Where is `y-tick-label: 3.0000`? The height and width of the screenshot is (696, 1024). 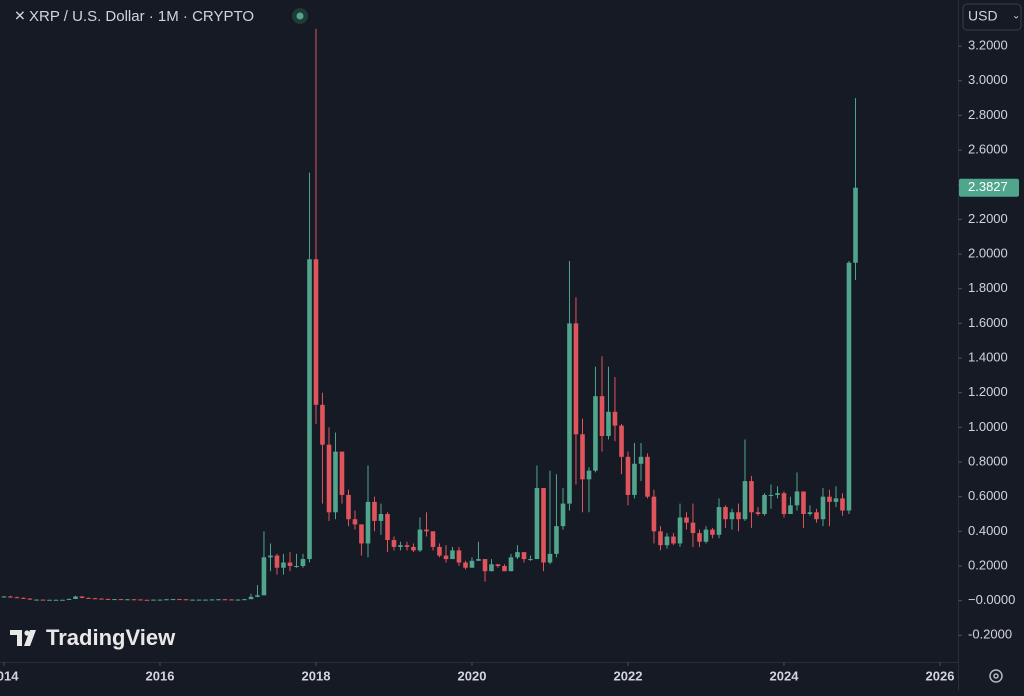 y-tick-label: 3.0000 is located at coordinates (988, 79).